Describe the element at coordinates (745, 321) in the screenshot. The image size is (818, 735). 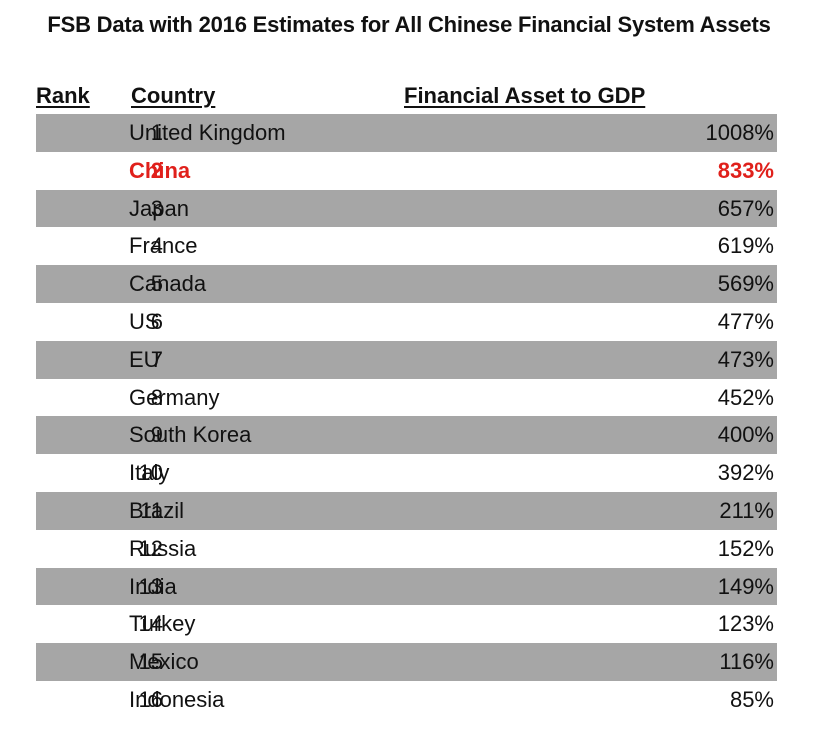
I see `value-cell: 477%` at that location.